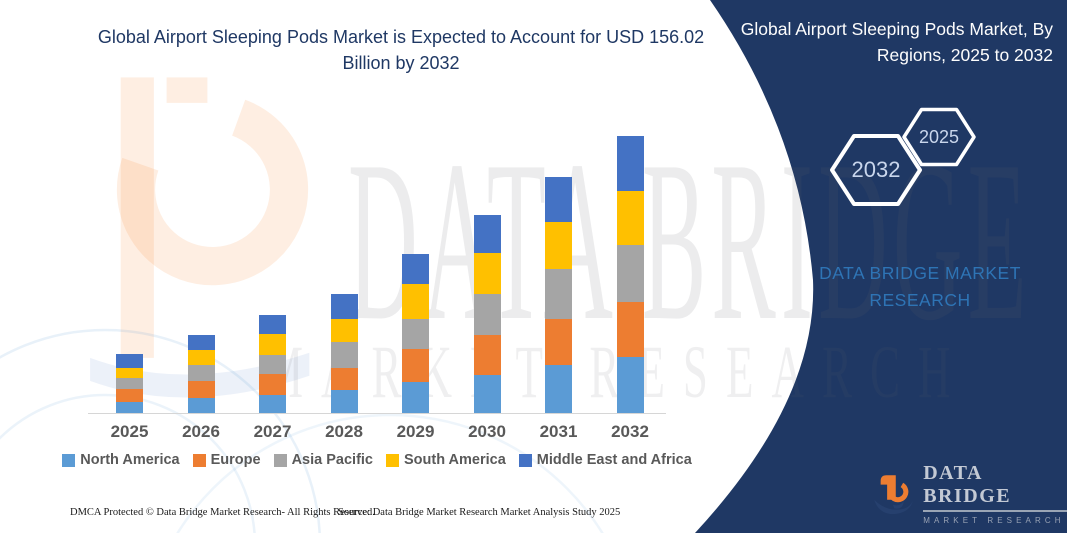  I want to click on bar-segment-asia-pacific-2026, so click(201, 373).